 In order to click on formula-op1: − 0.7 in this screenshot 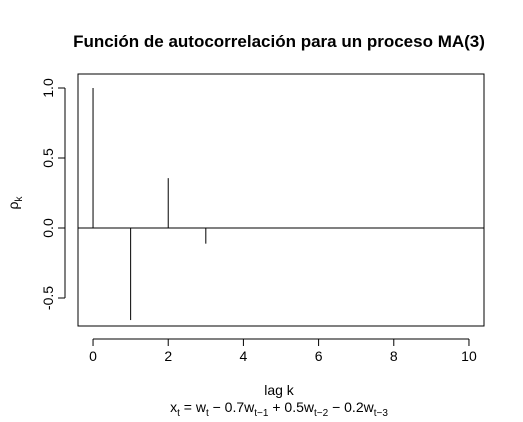, I will do `click(227, 407)`.